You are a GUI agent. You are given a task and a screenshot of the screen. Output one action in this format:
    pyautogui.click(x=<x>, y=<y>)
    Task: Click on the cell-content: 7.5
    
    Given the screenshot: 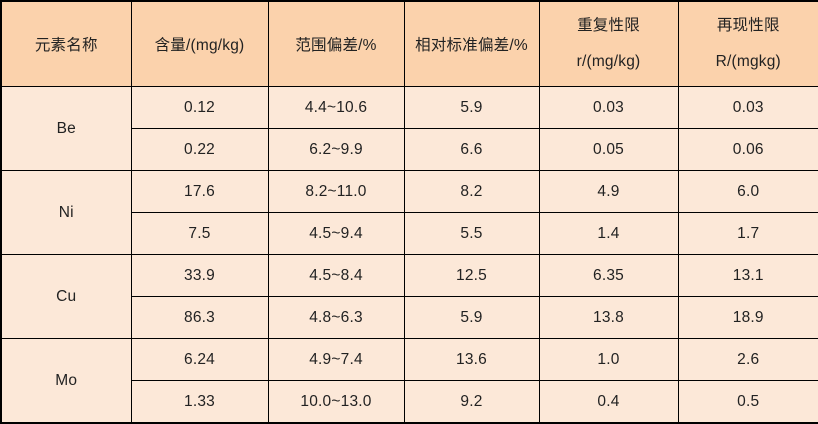 What is the action you would take?
    pyautogui.click(x=199, y=233)
    